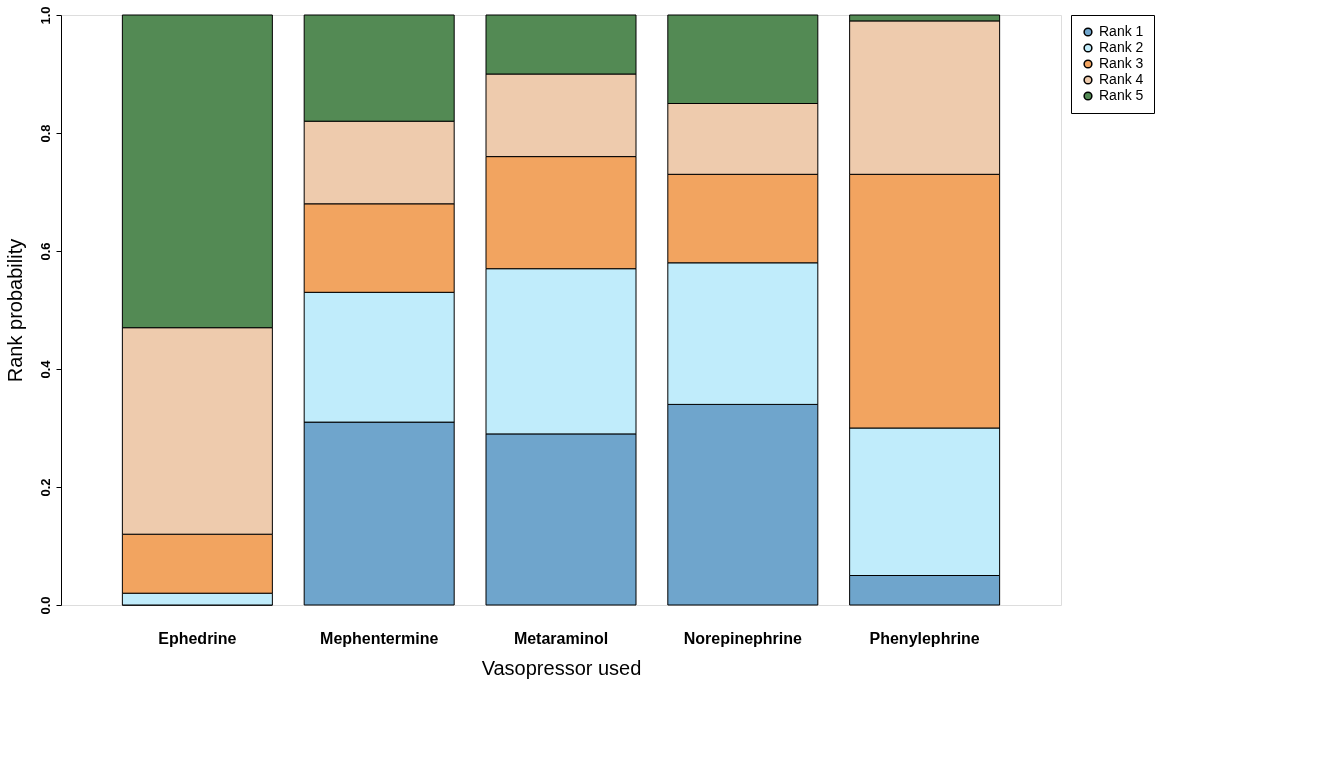 This screenshot has width=1327, height=769. I want to click on x-tick-label: Mephentermine, so click(379, 638).